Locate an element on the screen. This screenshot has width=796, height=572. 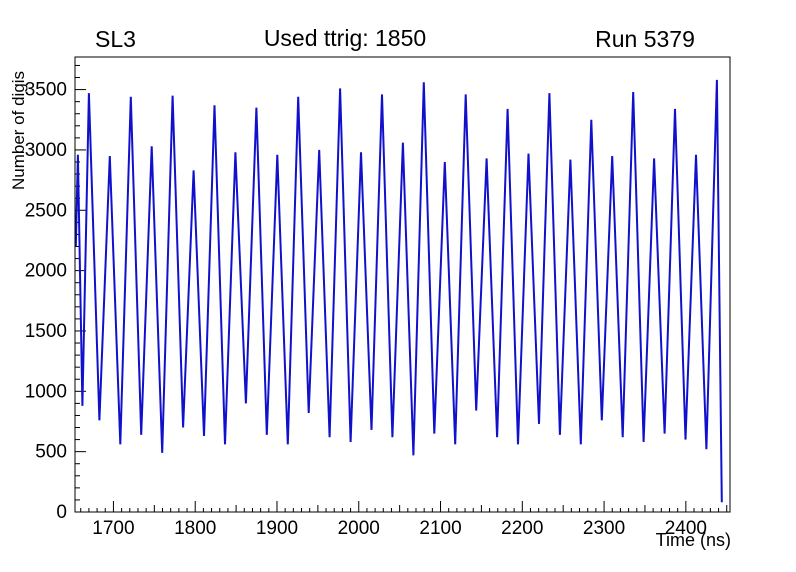
svg-text: 0 is located at coordinates (61, 512).